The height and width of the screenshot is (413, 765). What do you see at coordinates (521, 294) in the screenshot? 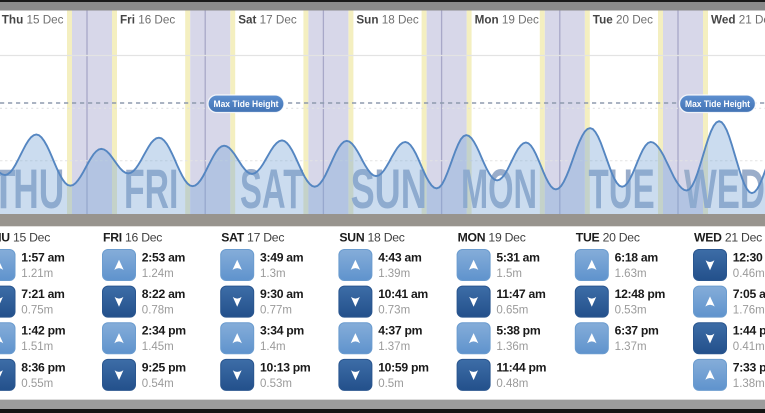
I see `svg-text: 11:47 am` at bounding box center [521, 294].